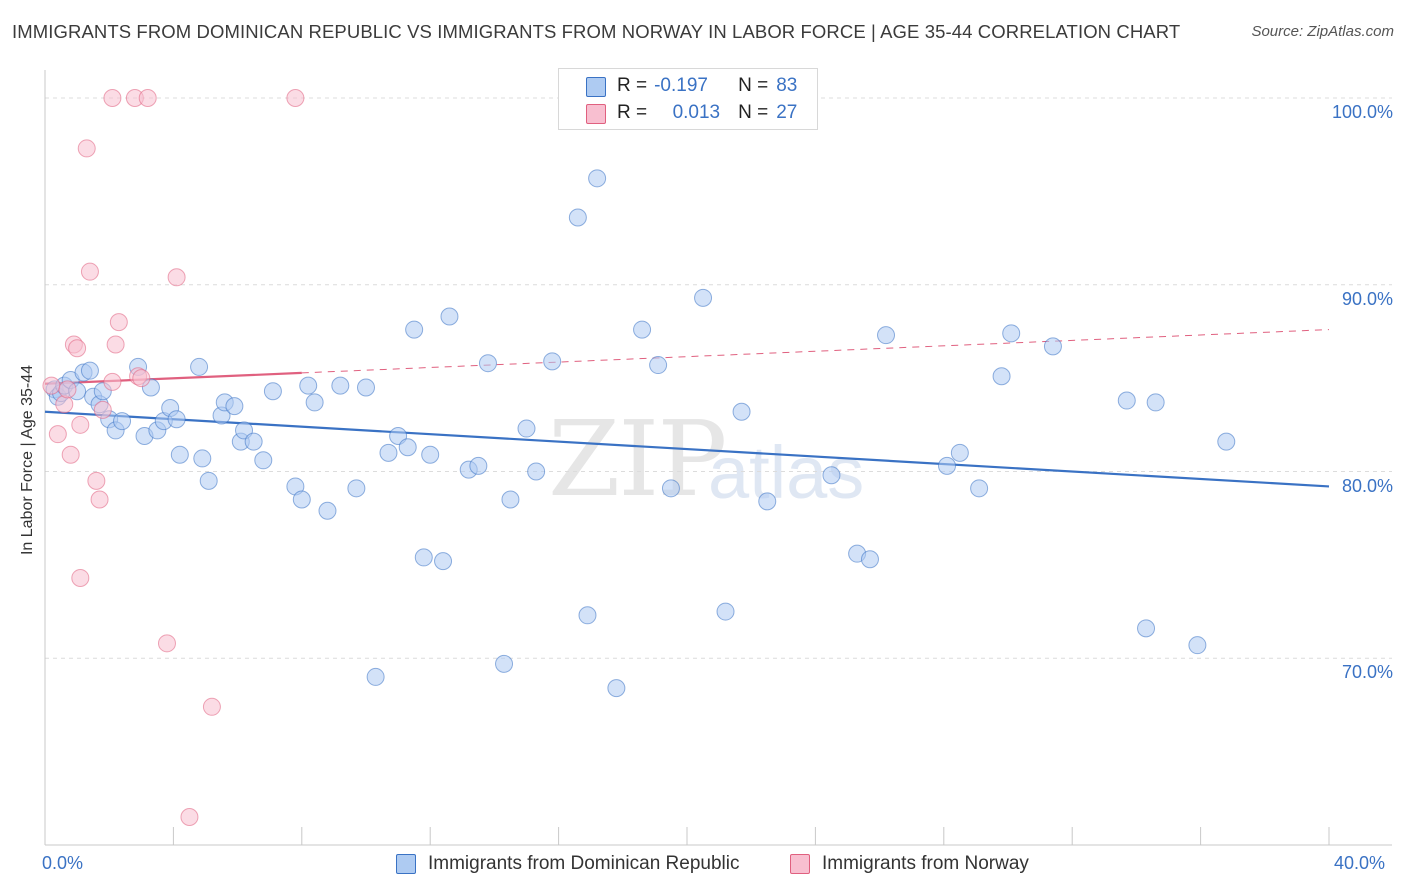 Image resolution: width=1406 pixels, height=892 pixels. Describe the element at coordinates (406, 864) in the screenshot. I see `bottom-legend-swatch-dominican` at that location.